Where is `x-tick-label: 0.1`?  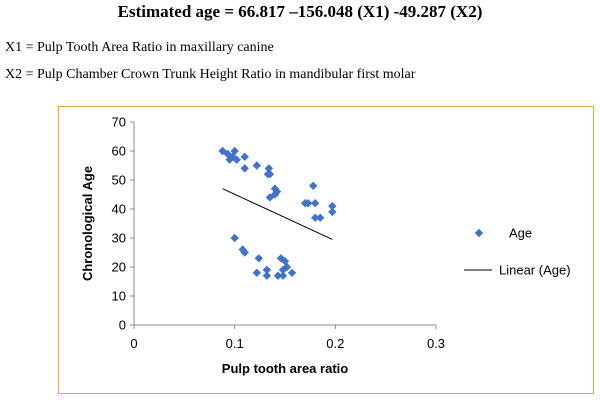 x-tick-label: 0.1 is located at coordinates (235, 343).